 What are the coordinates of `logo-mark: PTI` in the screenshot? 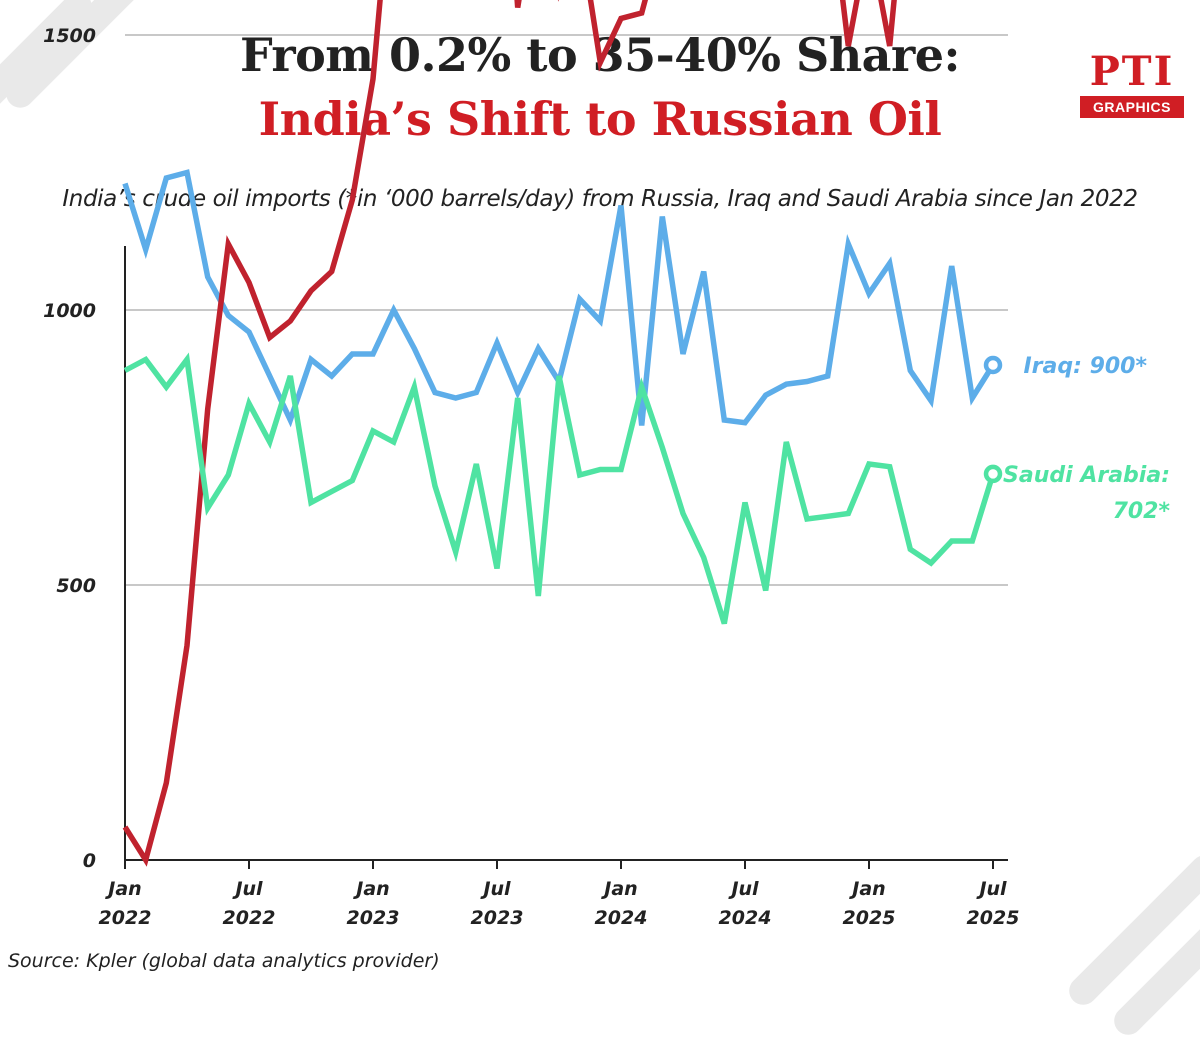 It's located at (1132, 71).